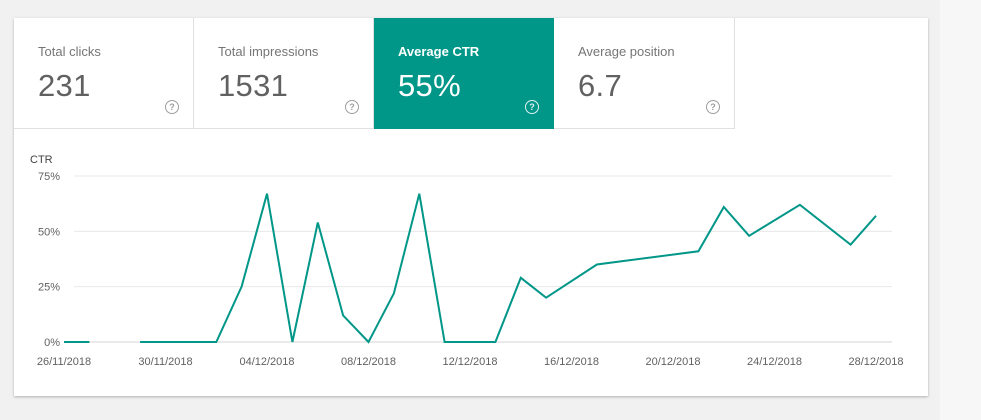 This screenshot has width=981, height=420. I want to click on metric-value: 55%, so click(429, 85).